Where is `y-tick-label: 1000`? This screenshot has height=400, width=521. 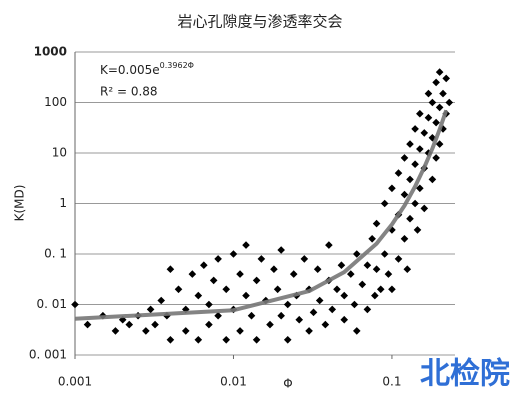
y-tick-label: 1000 is located at coordinates (50, 52).